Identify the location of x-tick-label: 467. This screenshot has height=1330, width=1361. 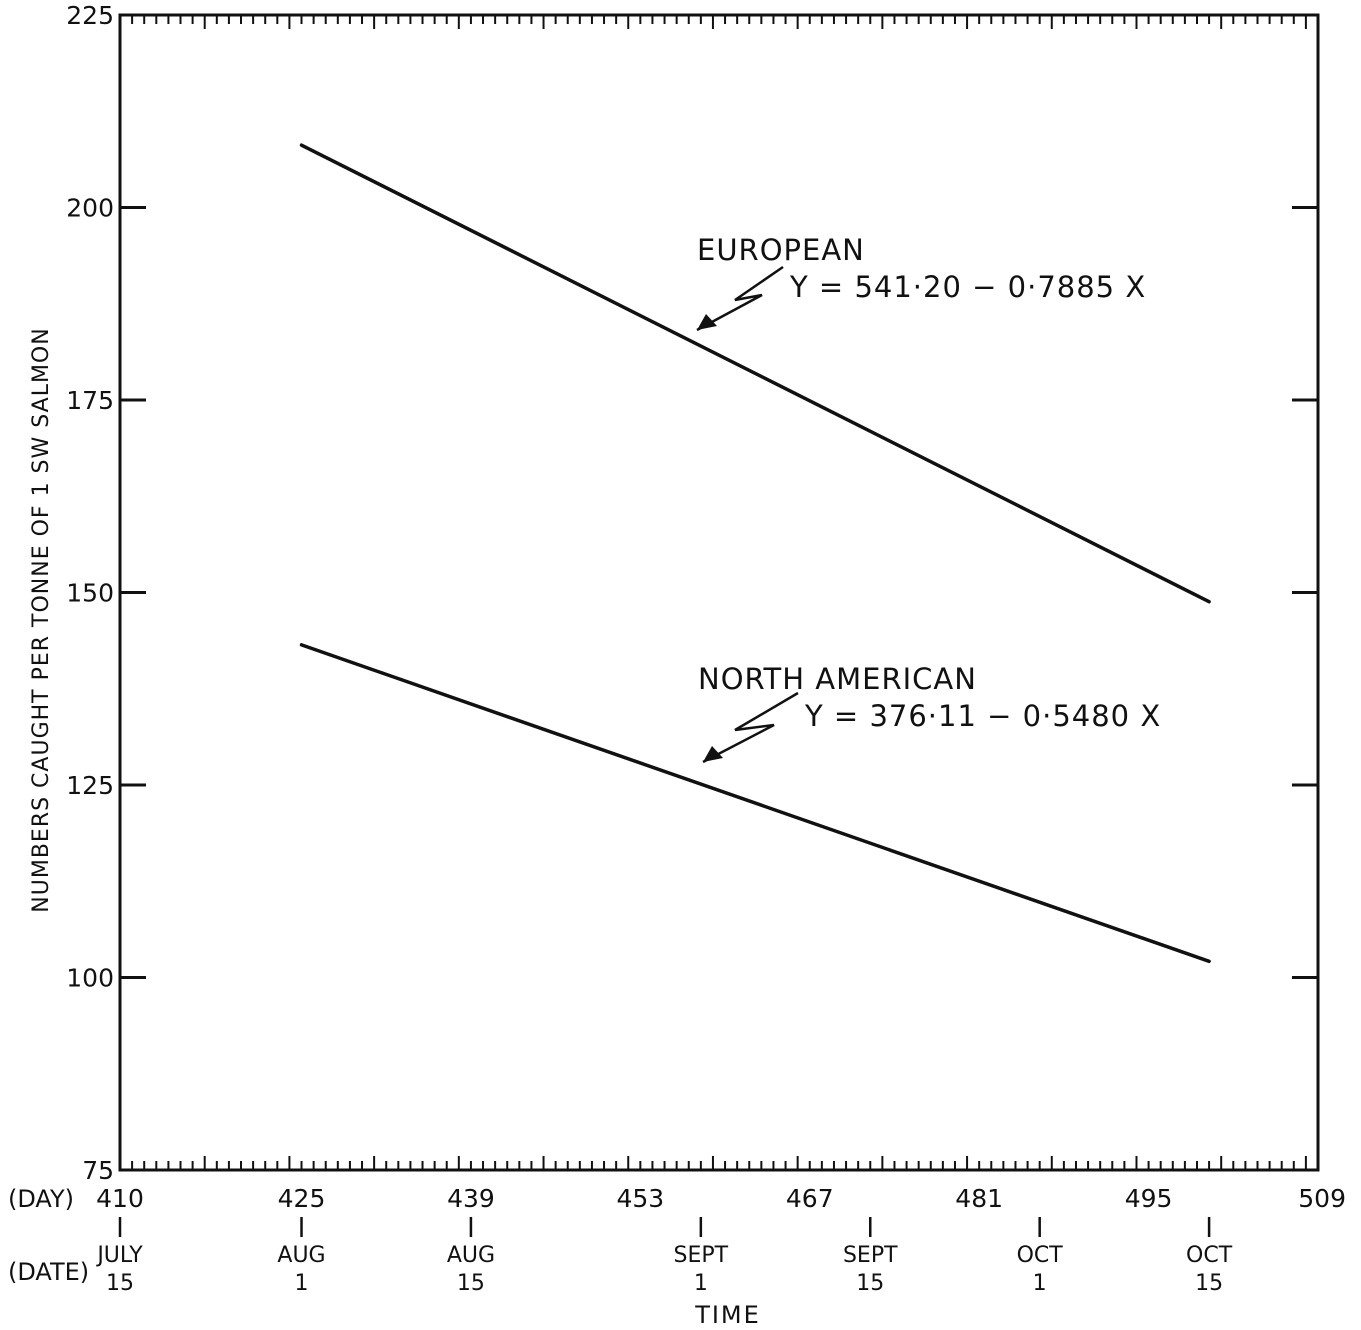
(810, 1198).